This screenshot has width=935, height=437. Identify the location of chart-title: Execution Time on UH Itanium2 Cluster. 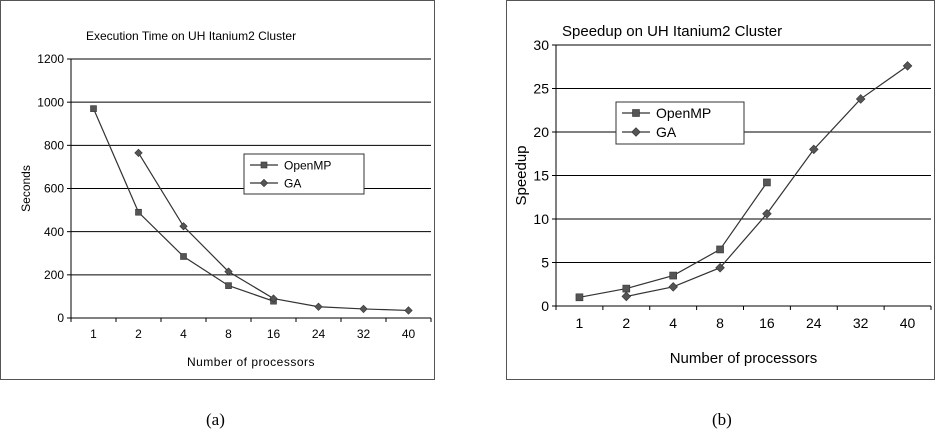
(191, 36).